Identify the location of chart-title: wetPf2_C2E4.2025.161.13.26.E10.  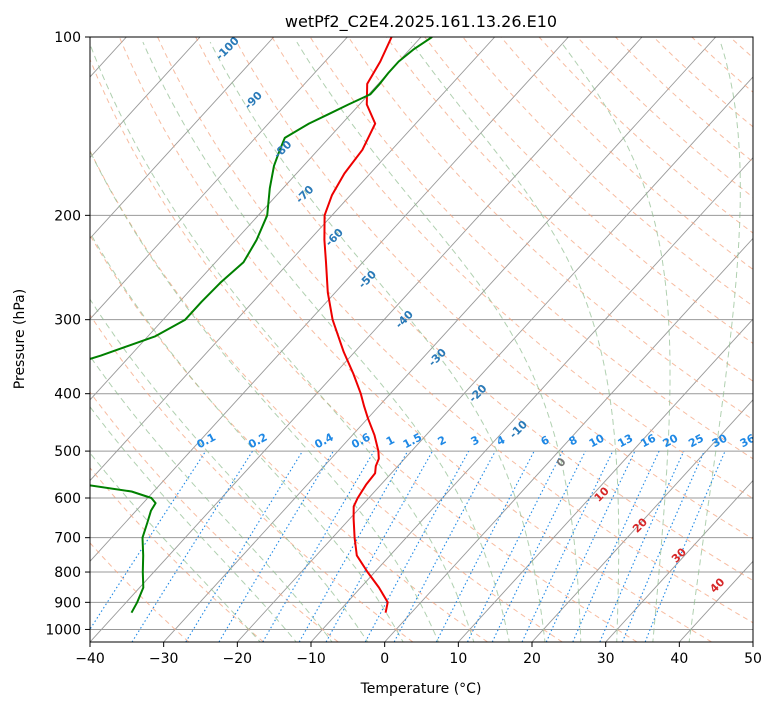
(421, 22).